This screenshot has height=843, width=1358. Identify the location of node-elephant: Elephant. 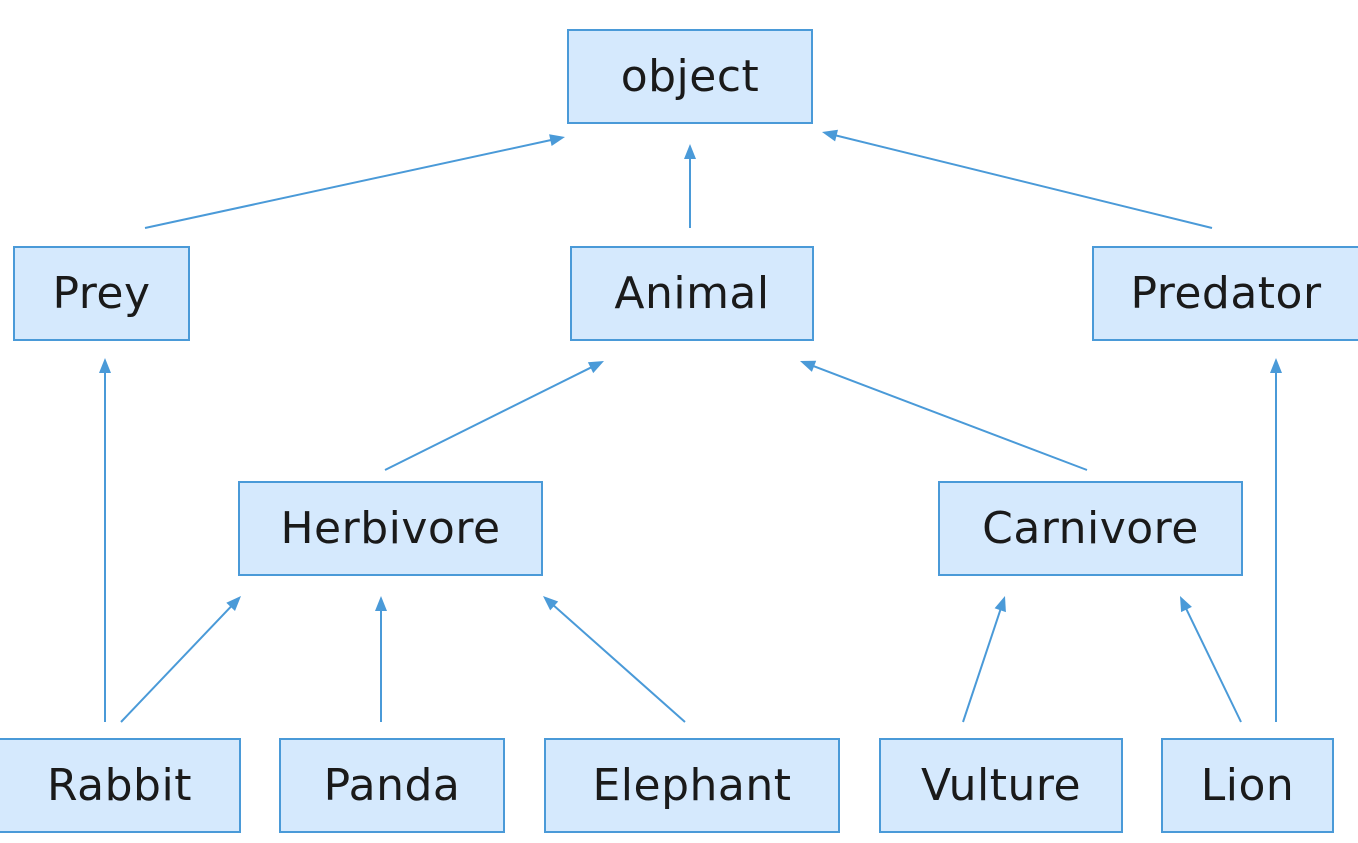
(692, 785).